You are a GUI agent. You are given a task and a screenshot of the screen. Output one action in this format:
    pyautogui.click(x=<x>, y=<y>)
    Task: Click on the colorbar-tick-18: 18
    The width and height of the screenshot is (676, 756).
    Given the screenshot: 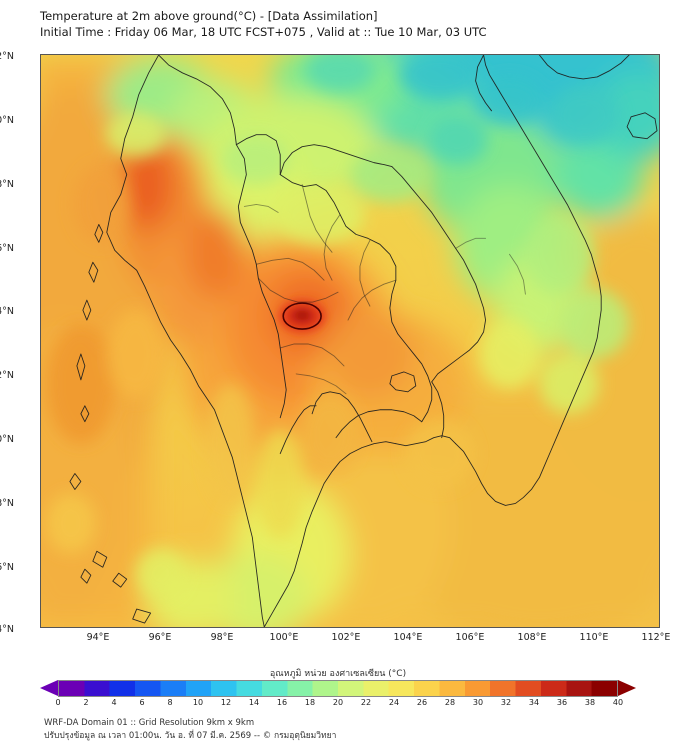 What is the action you would take?
    pyautogui.click(x=310, y=702)
    